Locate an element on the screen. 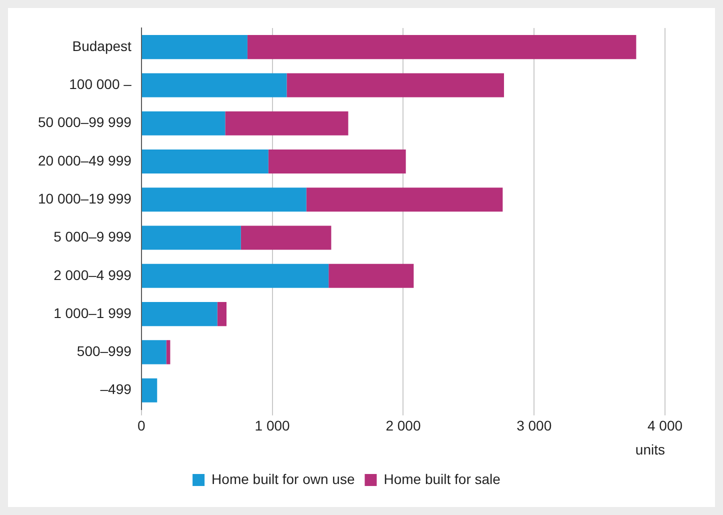 This screenshot has width=723, height=515. y-tick-label: Budapest is located at coordinates (102, 46).